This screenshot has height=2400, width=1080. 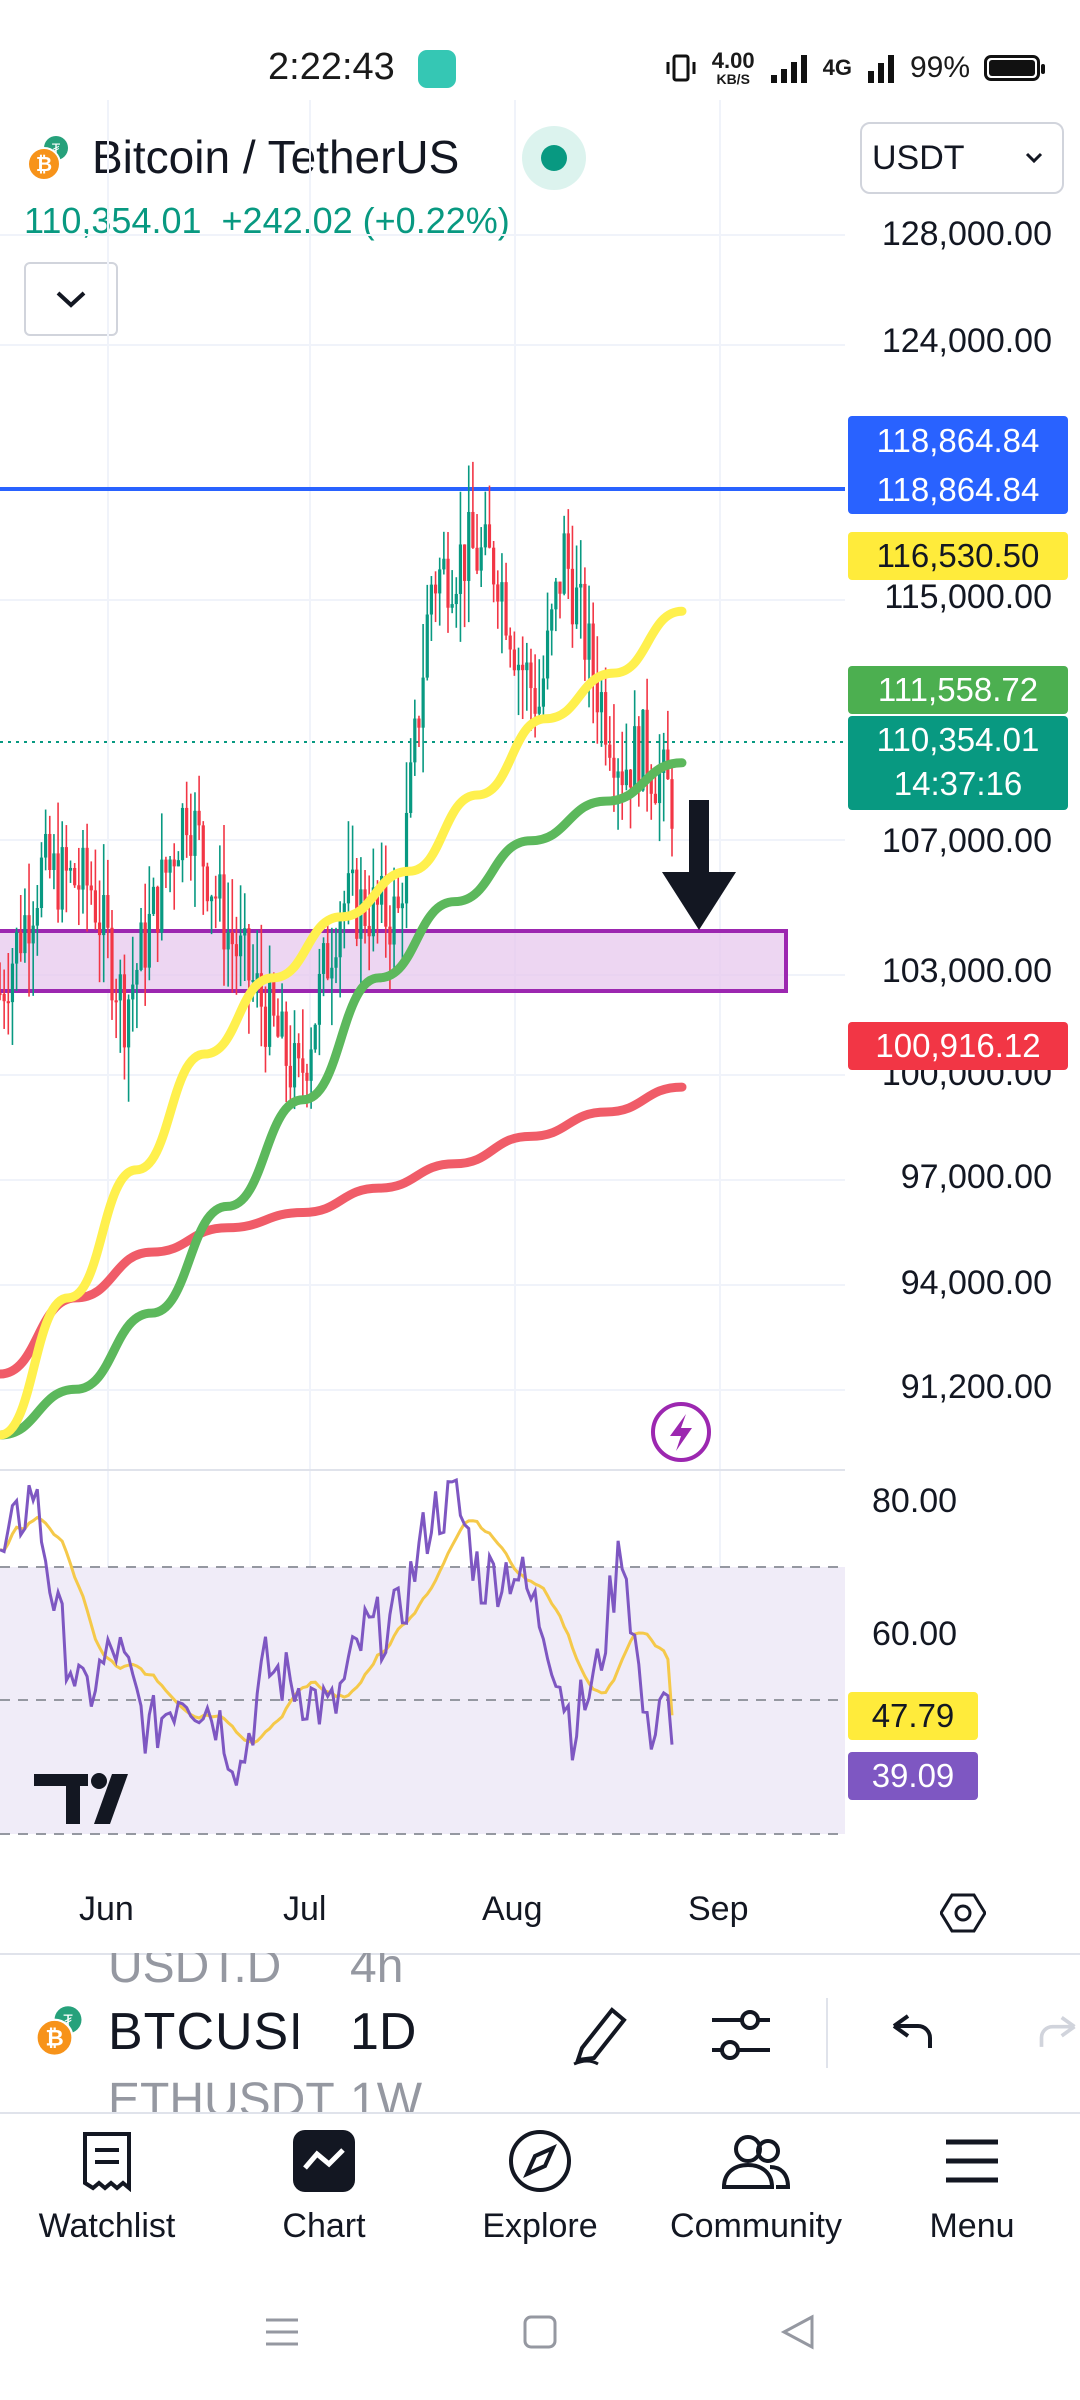 What do you see at coordinates (1058, 2034) in the screenshot?
I see `redo-icon` at bounding box center [1058, 2034].